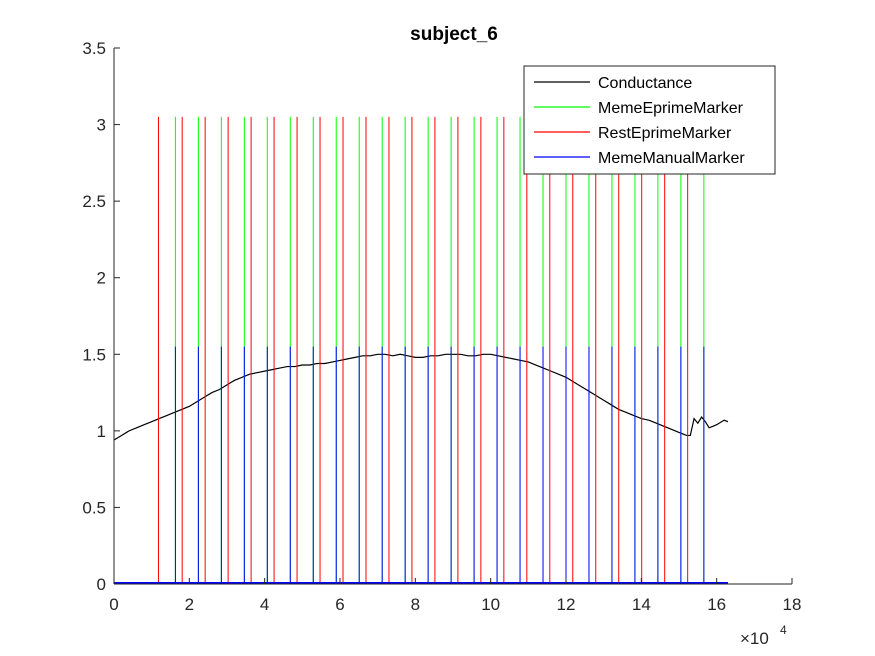 This screenshot has height=656, width=875. I want to click on x-tick-label-5: 10, so click(490, 604).